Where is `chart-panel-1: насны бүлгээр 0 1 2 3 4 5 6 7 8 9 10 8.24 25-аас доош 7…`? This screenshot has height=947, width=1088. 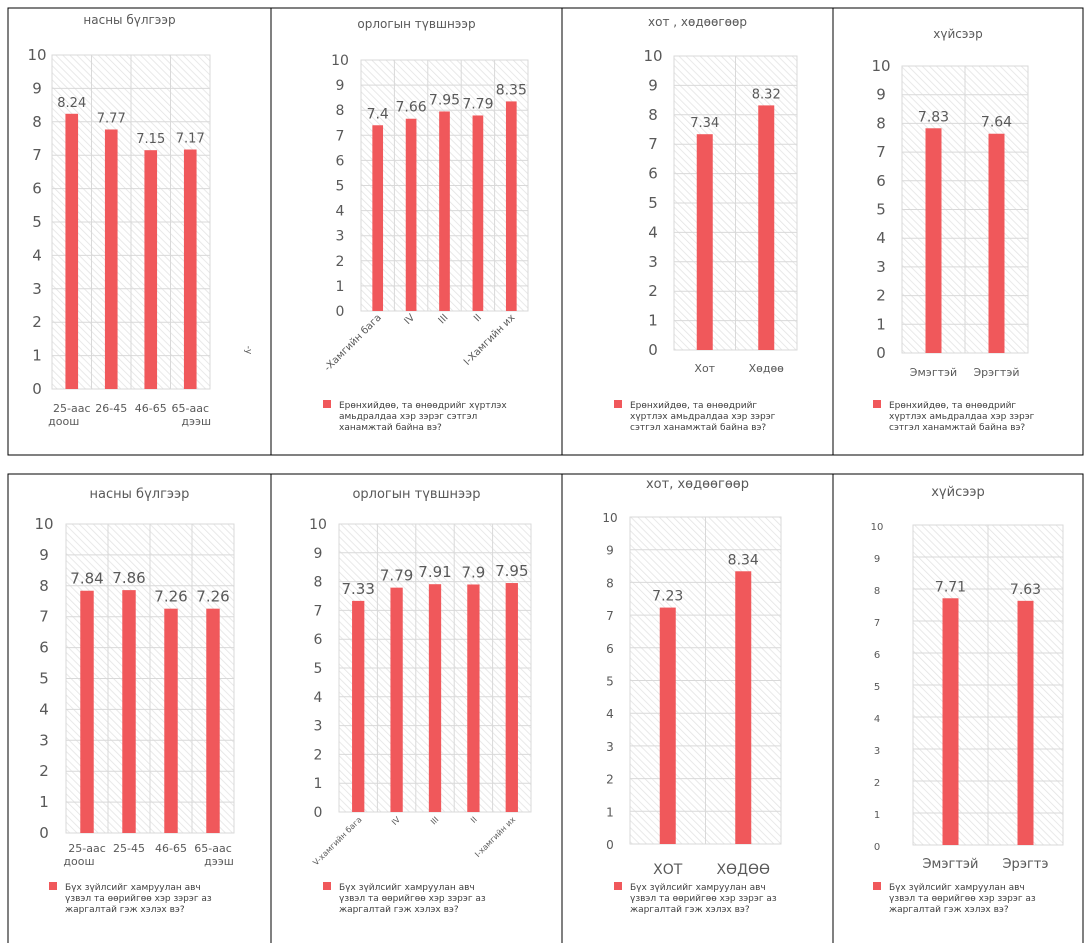 chart-panel-1: насны бүлгээр 0 1 2 3 4 5 6 7 8 9 10 8.24 25-аас доош 7… is located at coordinates (139, 231).